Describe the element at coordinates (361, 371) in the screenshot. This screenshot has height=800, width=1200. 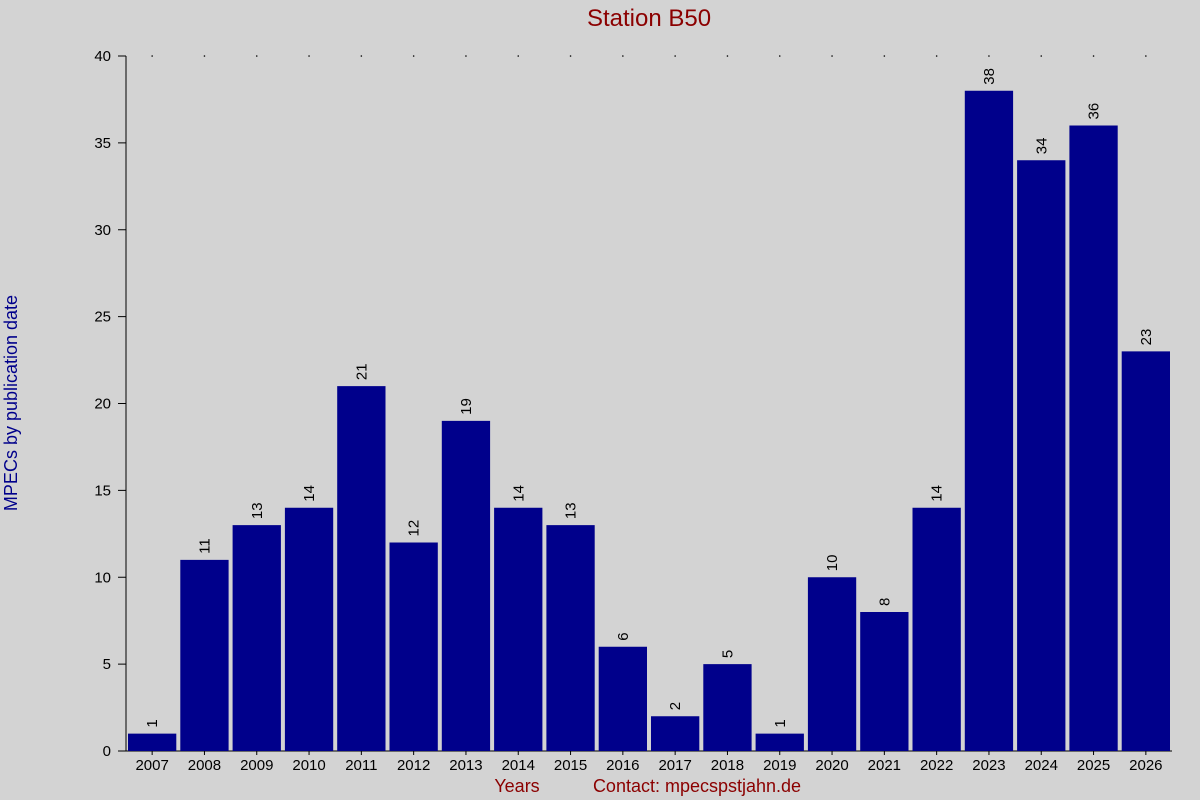
I see `data-label: 21` at that location.